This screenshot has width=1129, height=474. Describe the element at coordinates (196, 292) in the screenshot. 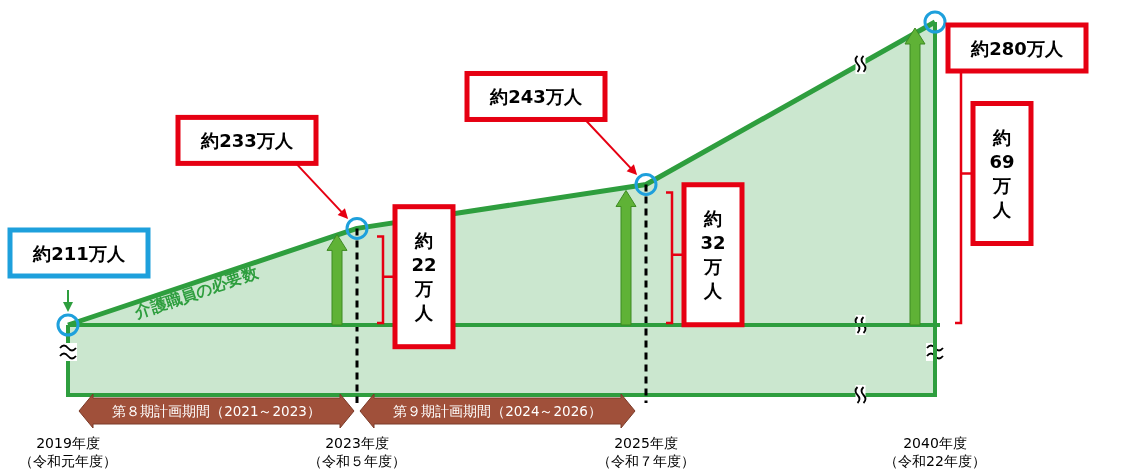

I see `series-name: 介護職員の必要数` at that location.